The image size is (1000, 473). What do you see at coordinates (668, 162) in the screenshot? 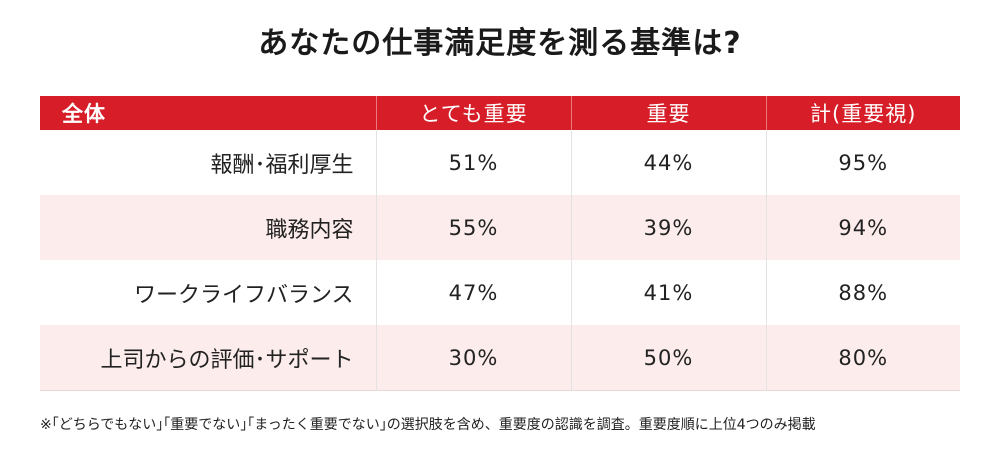
I see `cell-important: 44%` at bounding box center [668, 162].